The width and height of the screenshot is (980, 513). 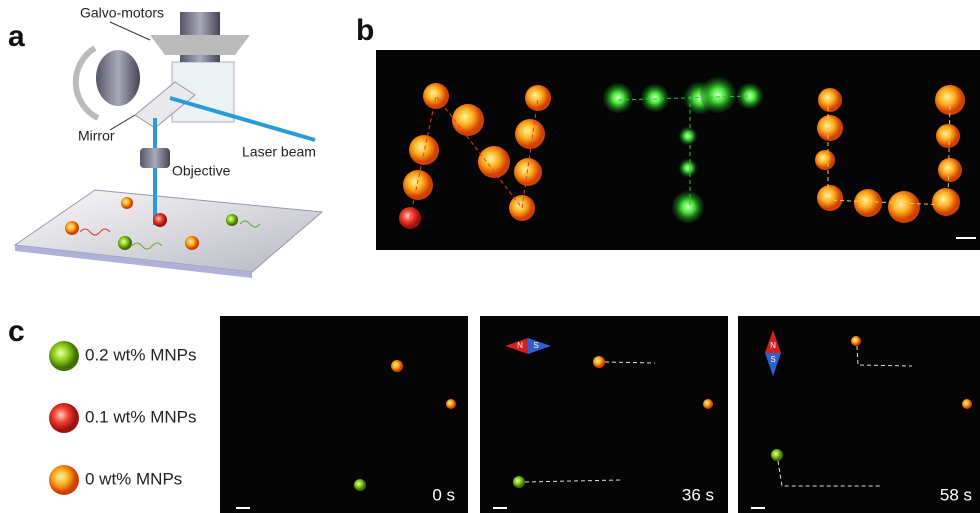 I want to click on panel-label: a, so click(x=16, y=36).